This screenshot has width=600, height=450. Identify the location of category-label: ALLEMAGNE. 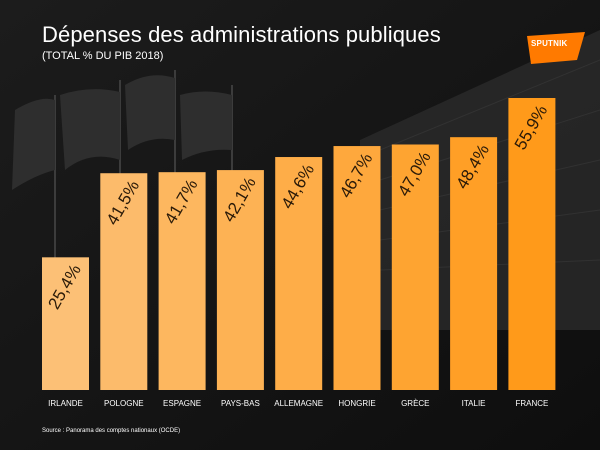
(298, 403).